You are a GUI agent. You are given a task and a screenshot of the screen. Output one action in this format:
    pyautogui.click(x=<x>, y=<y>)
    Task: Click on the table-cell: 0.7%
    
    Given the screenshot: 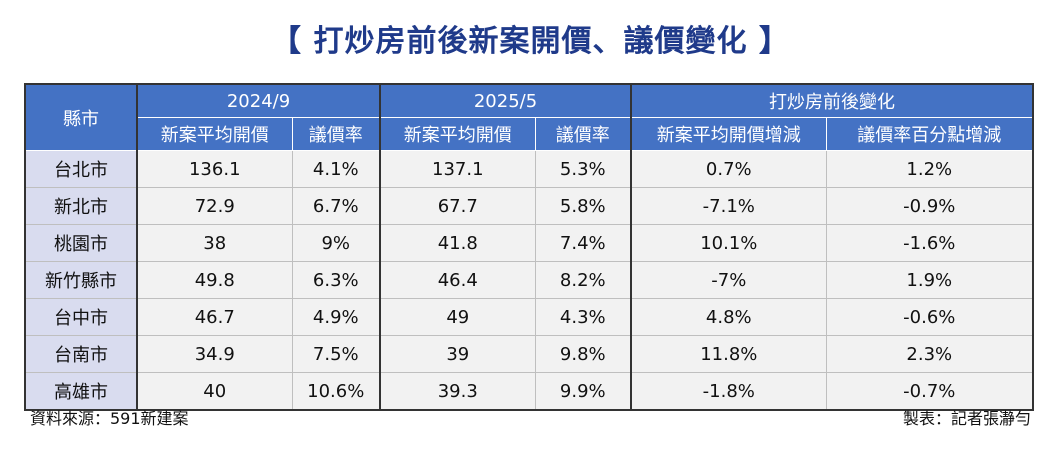 What is the action you would take?
    pyautogui.click(x=728, y=169)
    